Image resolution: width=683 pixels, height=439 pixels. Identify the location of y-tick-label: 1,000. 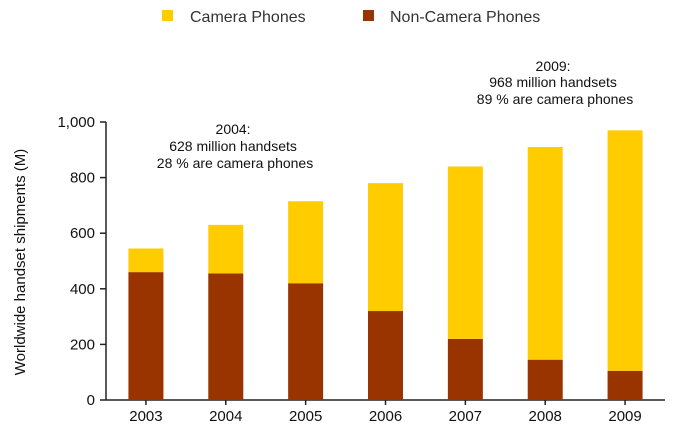
(76, 122).